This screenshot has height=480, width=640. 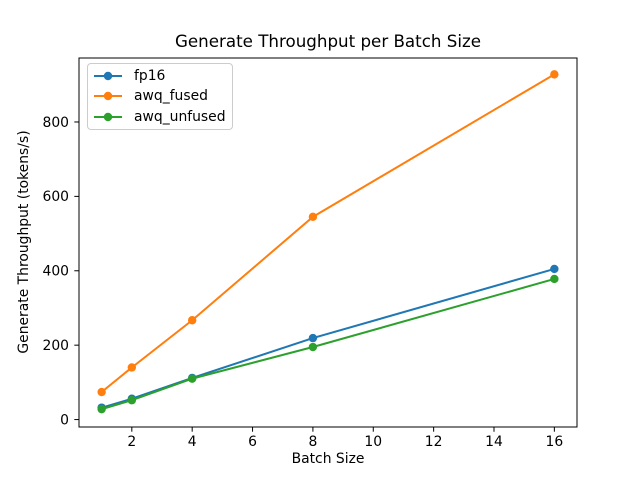 I want to click on legend-label: fp16, so click(x=150, y=76).